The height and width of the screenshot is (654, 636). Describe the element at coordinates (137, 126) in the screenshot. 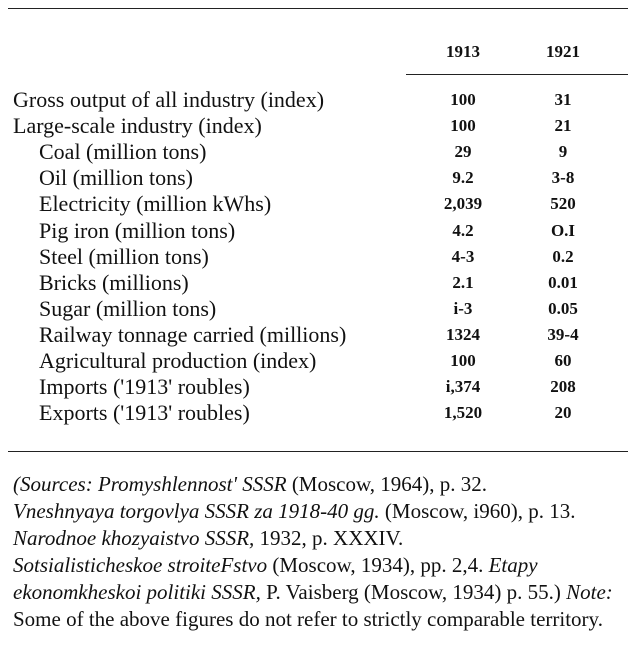

I see `row-label: Large-scale industry (index)` at that location.